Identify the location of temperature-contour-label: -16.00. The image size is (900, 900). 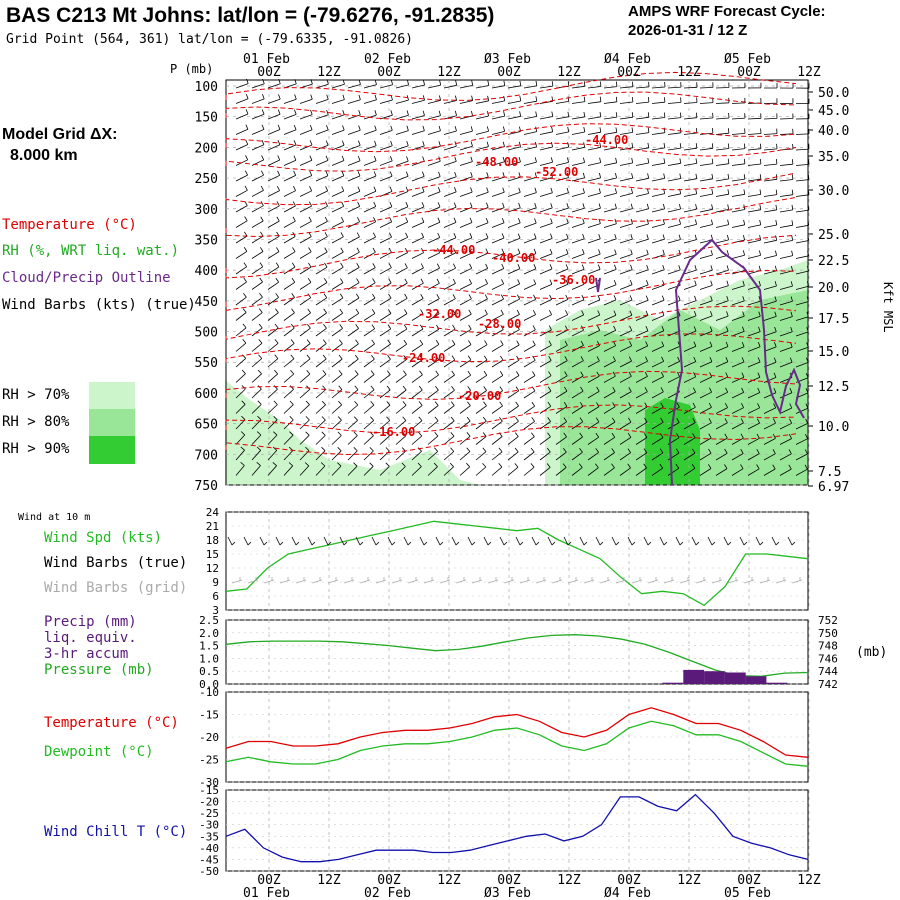
(393, 432).